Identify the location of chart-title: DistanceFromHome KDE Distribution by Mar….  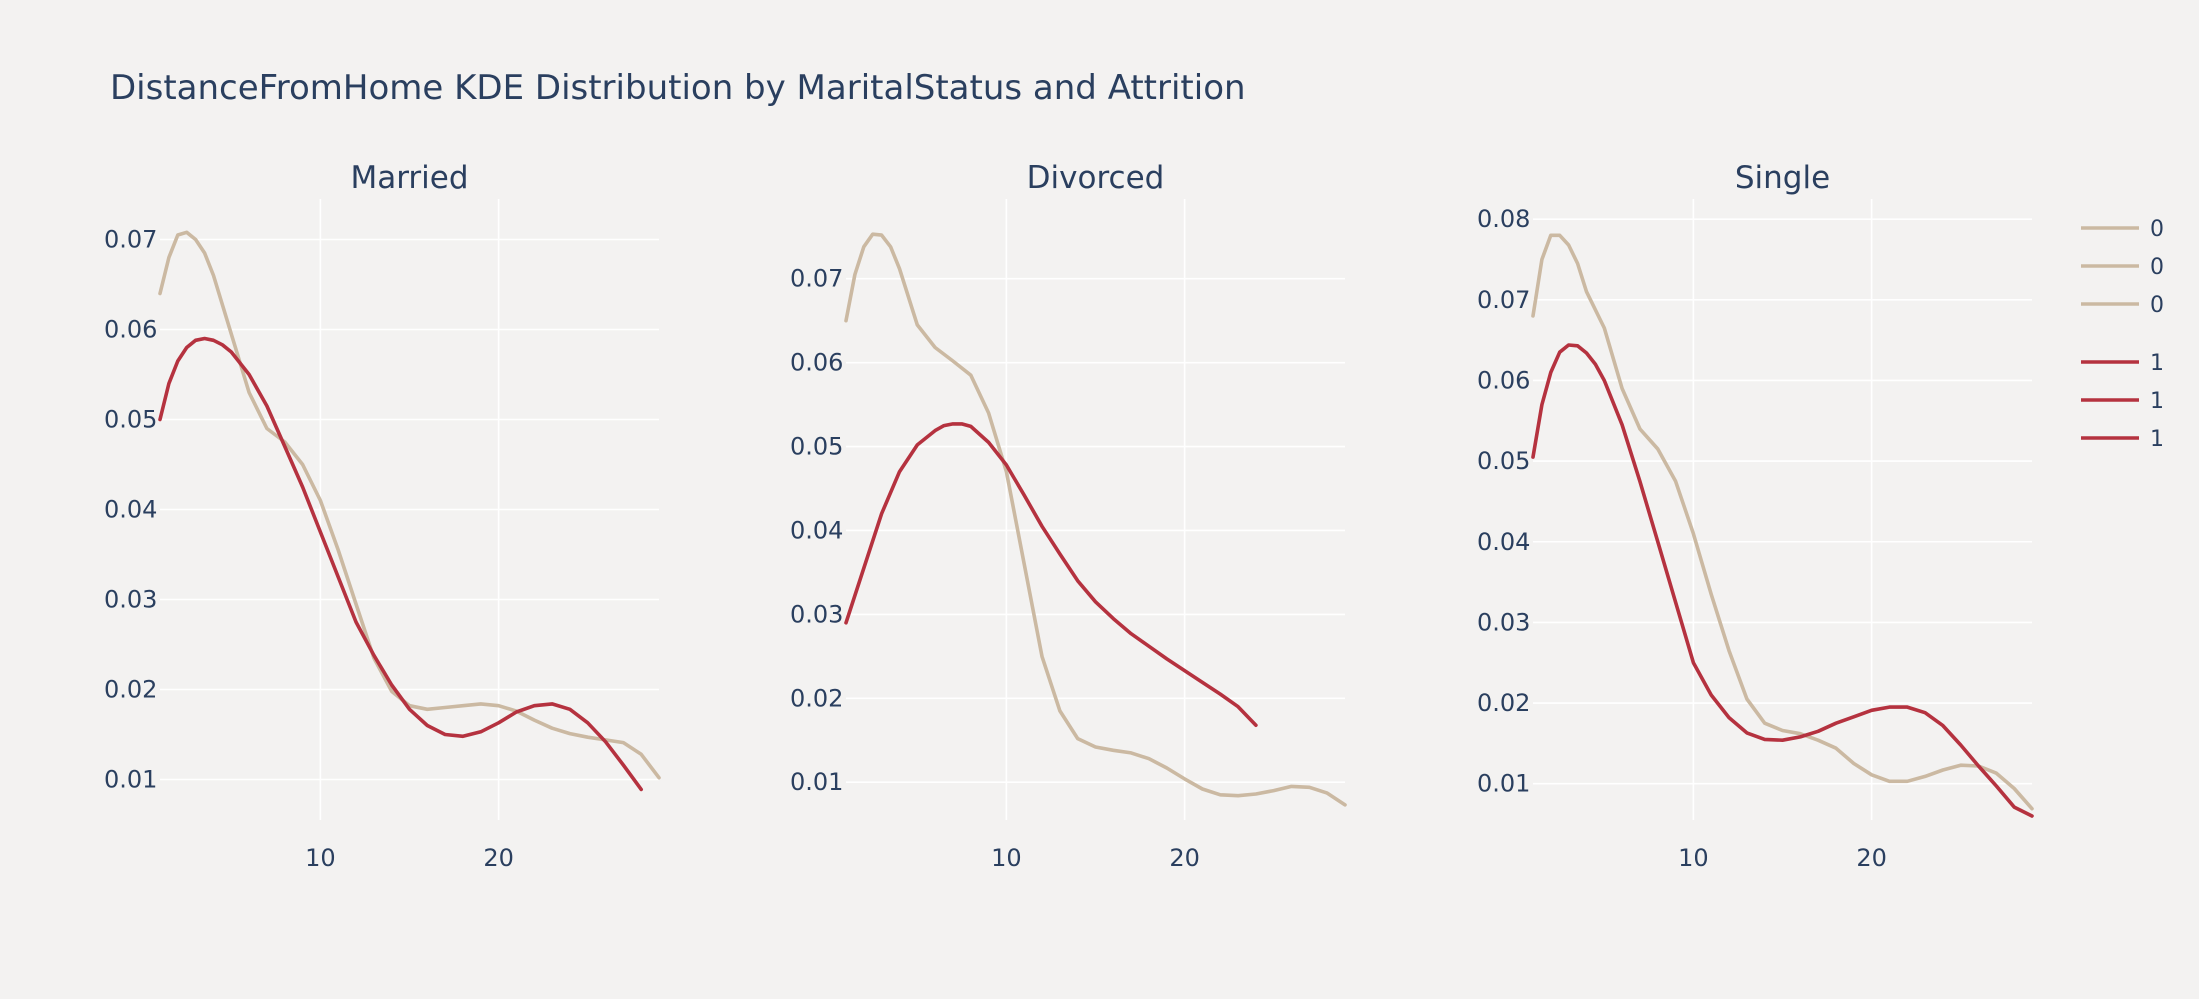
(678, 88).